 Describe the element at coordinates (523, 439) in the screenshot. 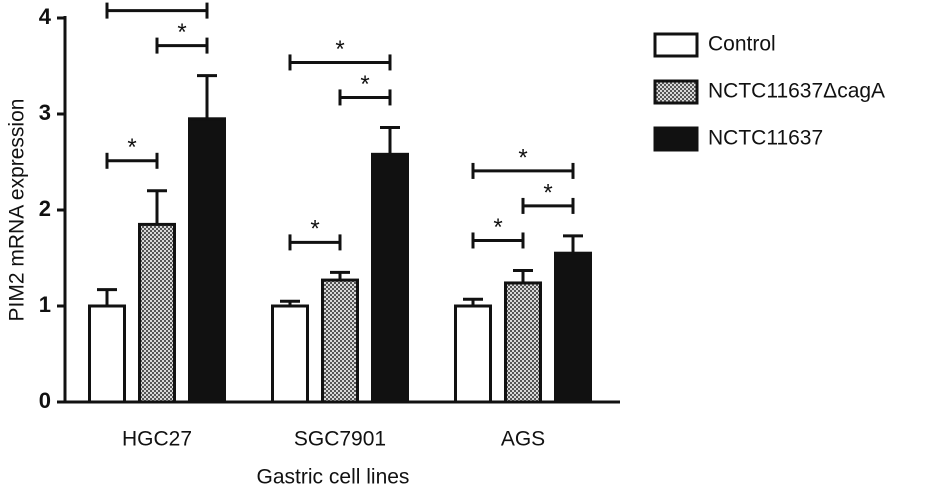

I see `x-tick-label: AGS` at that location.